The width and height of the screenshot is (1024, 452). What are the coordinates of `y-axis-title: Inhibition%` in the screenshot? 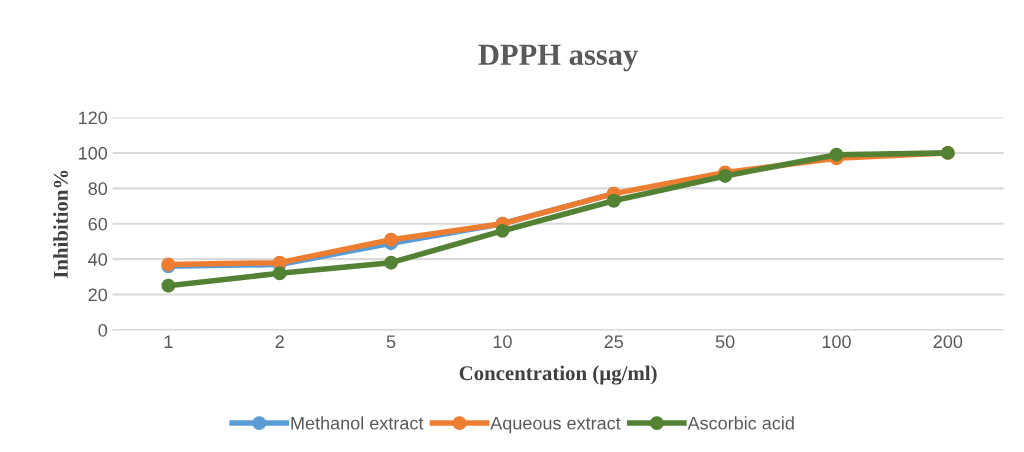 It's located at (60, 224).